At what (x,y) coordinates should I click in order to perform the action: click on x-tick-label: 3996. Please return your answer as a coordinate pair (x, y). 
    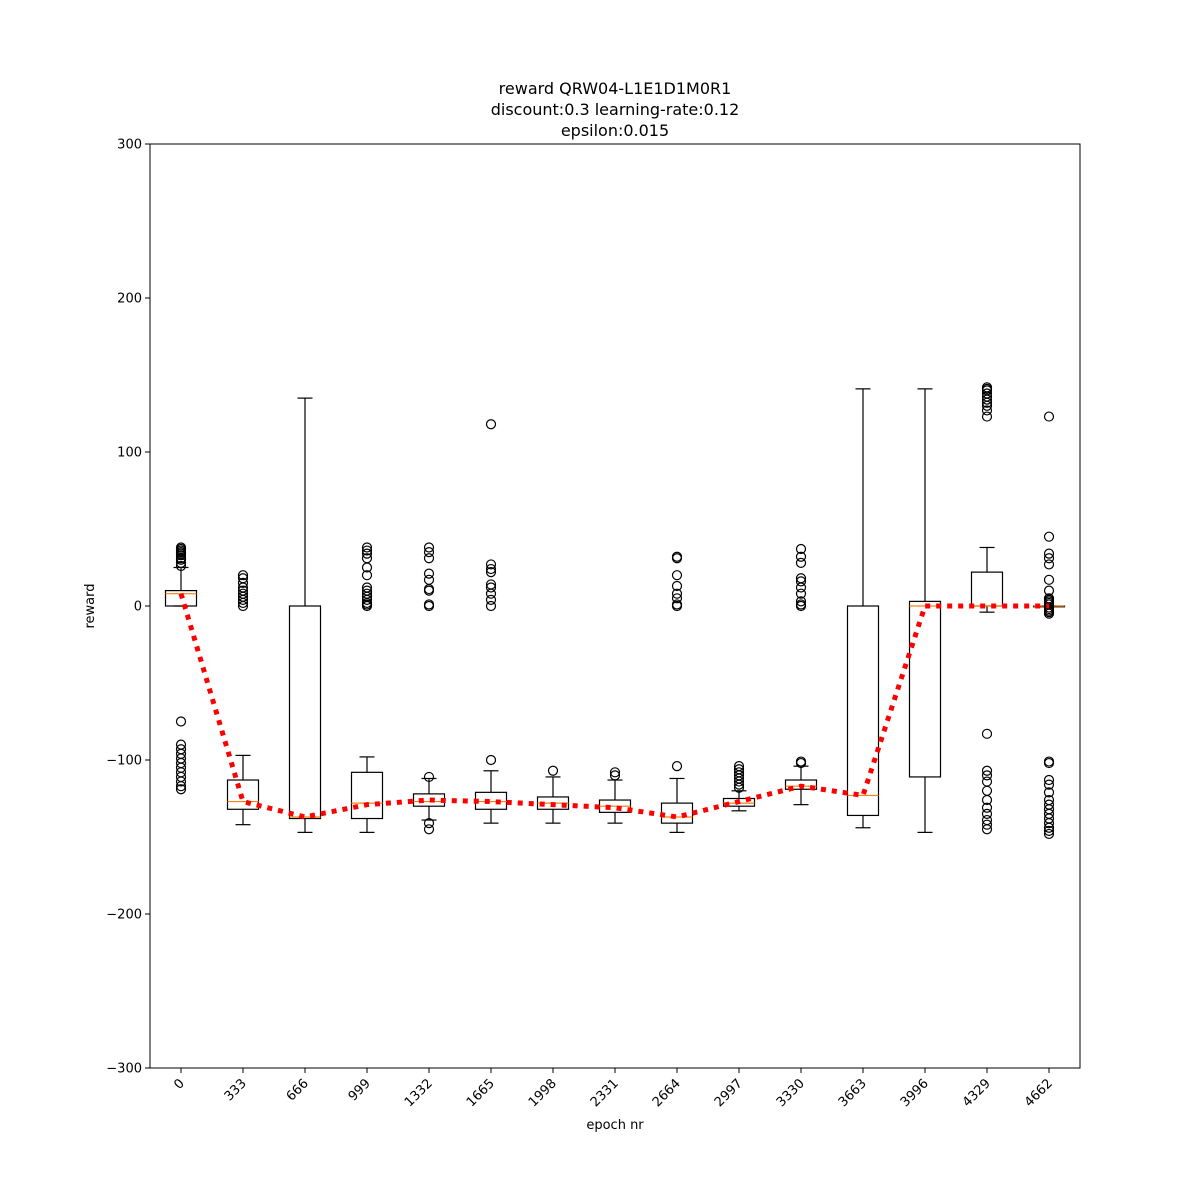
    Looking at the image, I should click on (915, 1093).